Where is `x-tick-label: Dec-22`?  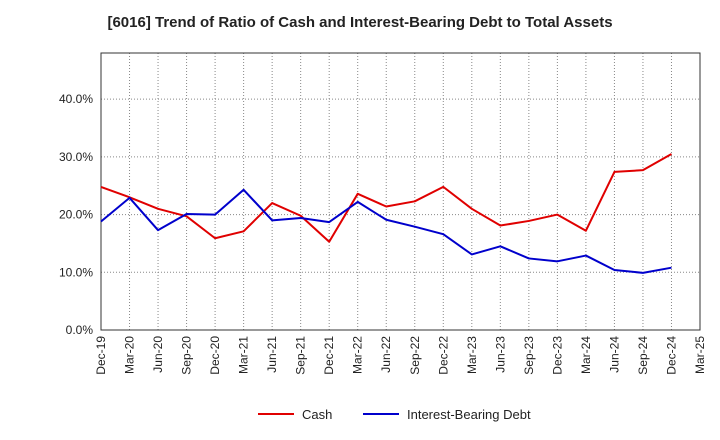 x-tick-label: Dec-22 is located at coordinates (443, 355).